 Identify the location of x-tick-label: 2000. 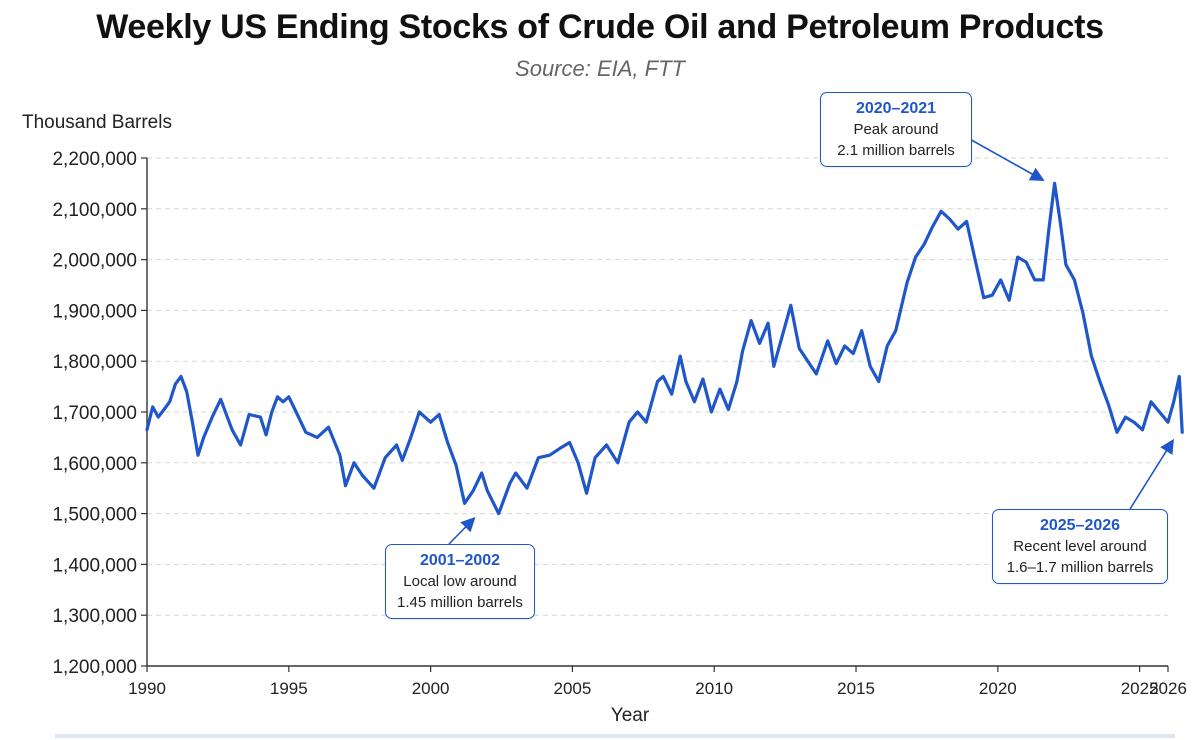
(431, 688).